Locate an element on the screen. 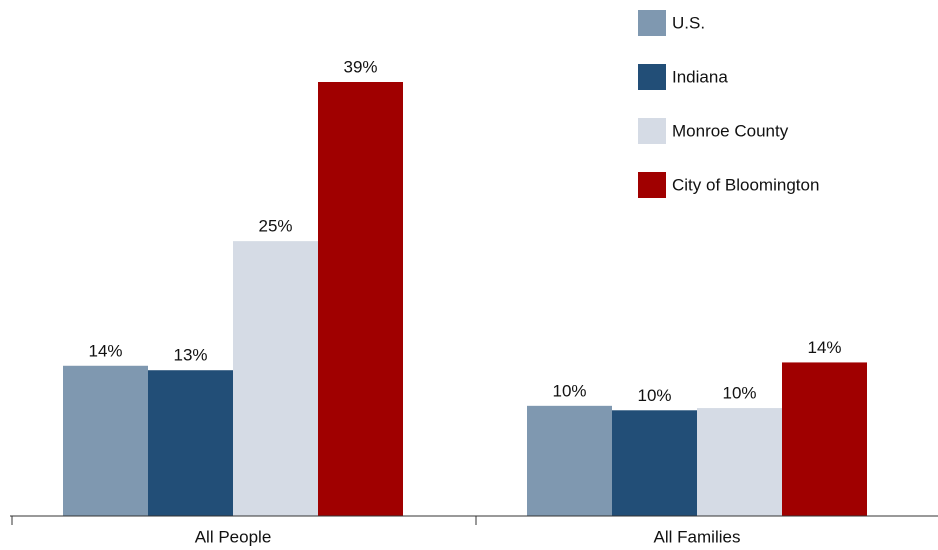  x-tick-label: All People is located at coordinates (233, 536).